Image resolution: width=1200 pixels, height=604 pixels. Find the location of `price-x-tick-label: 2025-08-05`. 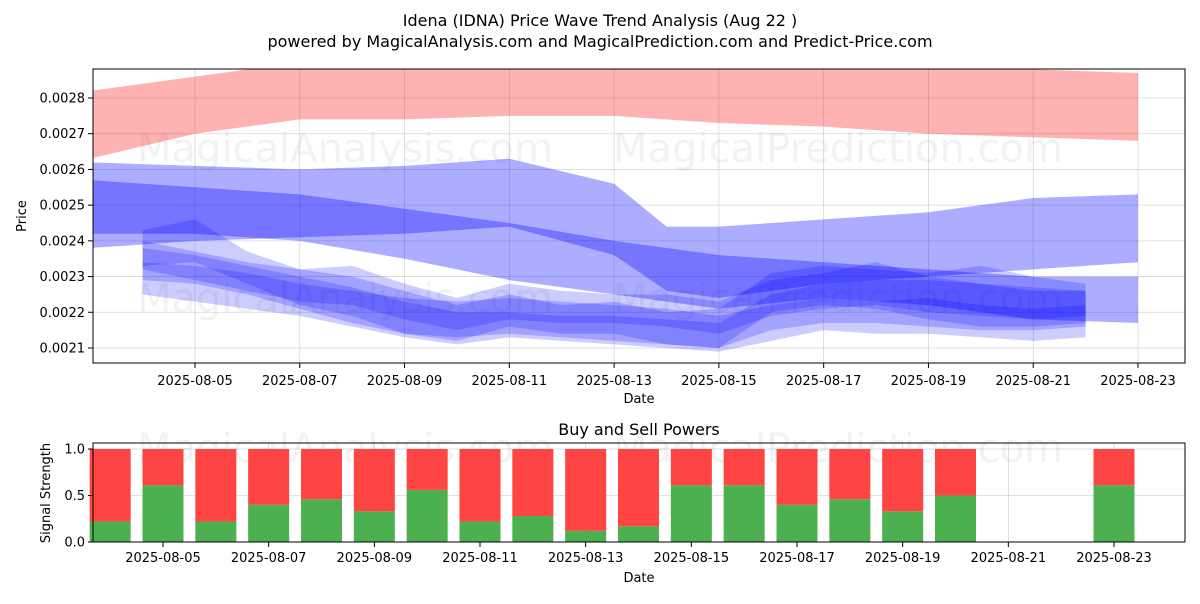

price-x-tick-label: 2025-08-05 is located at coordinates (195, 381).